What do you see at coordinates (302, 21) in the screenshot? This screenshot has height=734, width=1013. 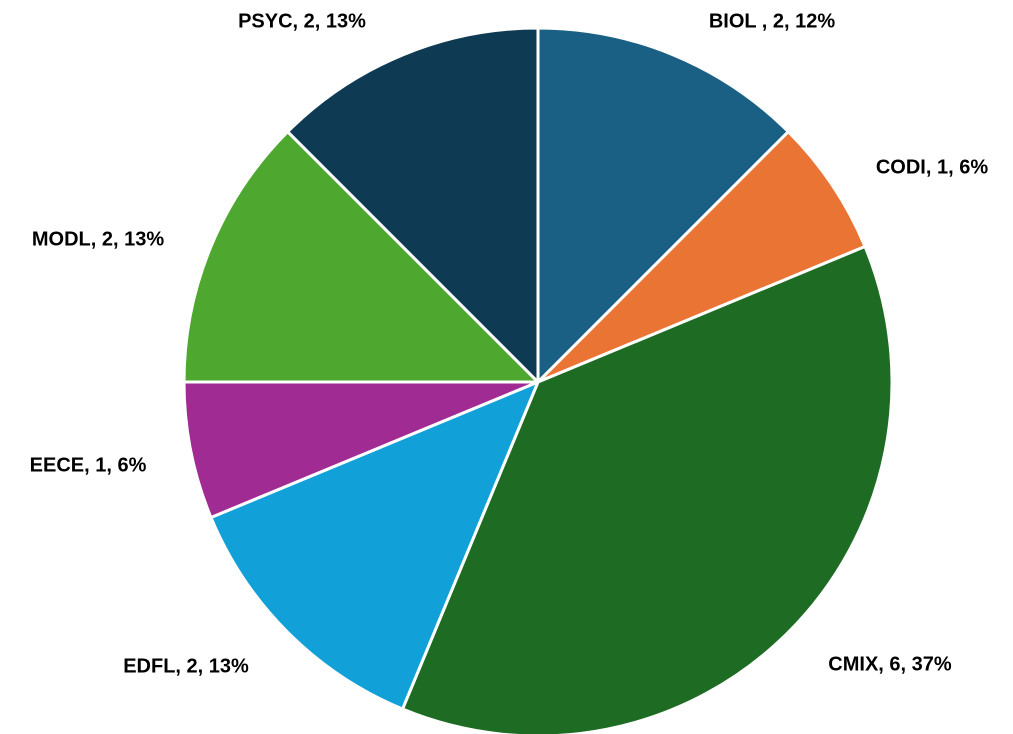 I see `data-label: PSYC, 2, 13%` at bounding box center [302, 21].